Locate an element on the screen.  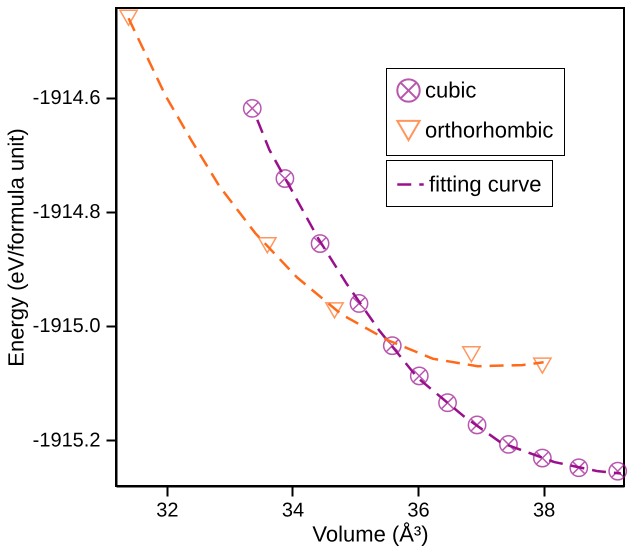
y-axis-title: Energy (eV/formula unit) is located at coordinates (16, 247).